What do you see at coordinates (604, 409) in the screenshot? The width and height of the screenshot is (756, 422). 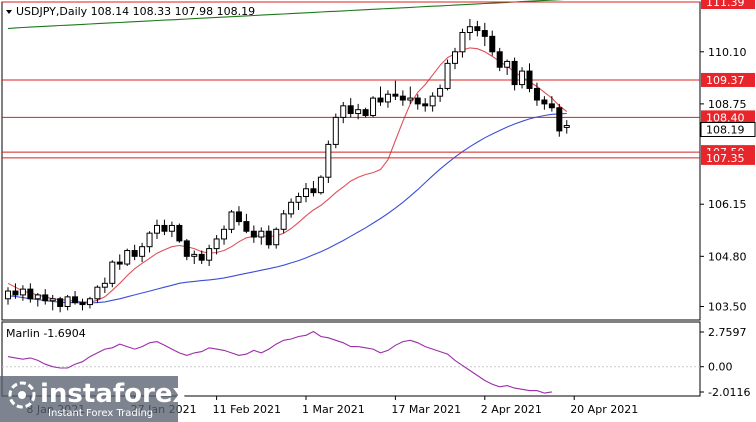 I see `time-tick-label: 20 Apr 2021` at bounding box center [604, 409].